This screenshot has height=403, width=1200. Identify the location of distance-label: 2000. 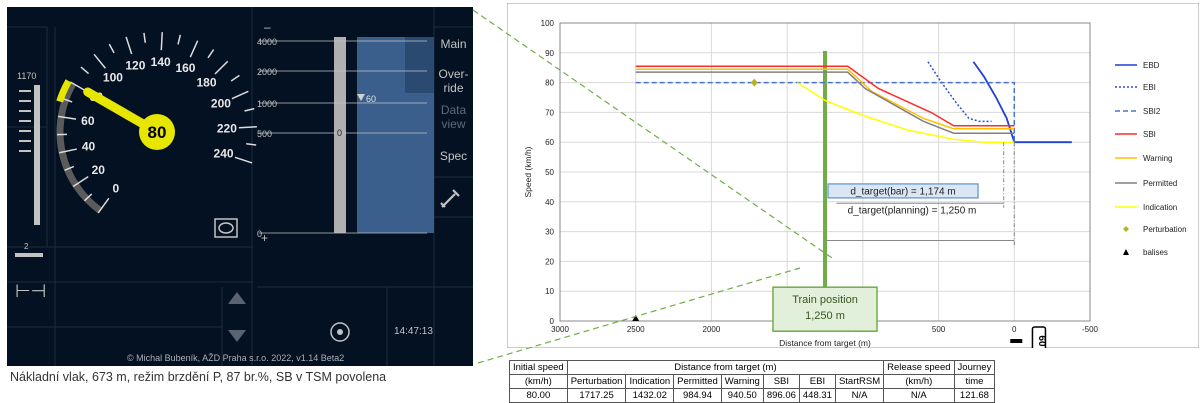
(267, 72).